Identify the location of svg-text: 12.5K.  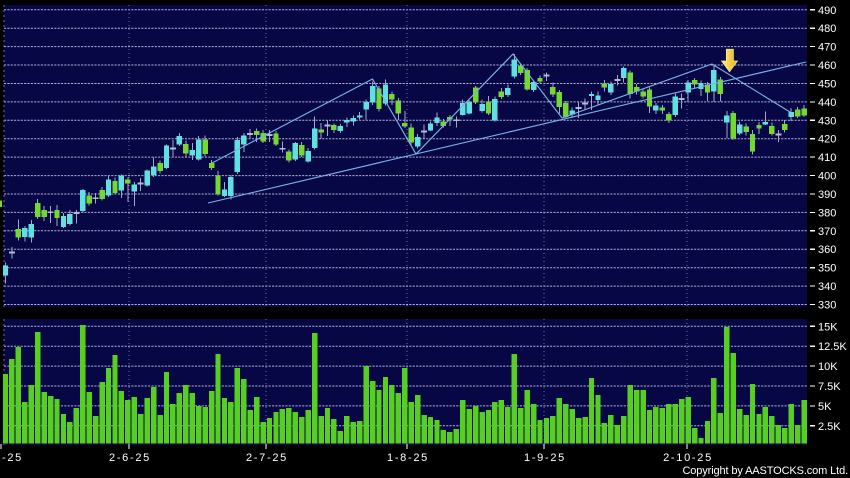
(832, 347).